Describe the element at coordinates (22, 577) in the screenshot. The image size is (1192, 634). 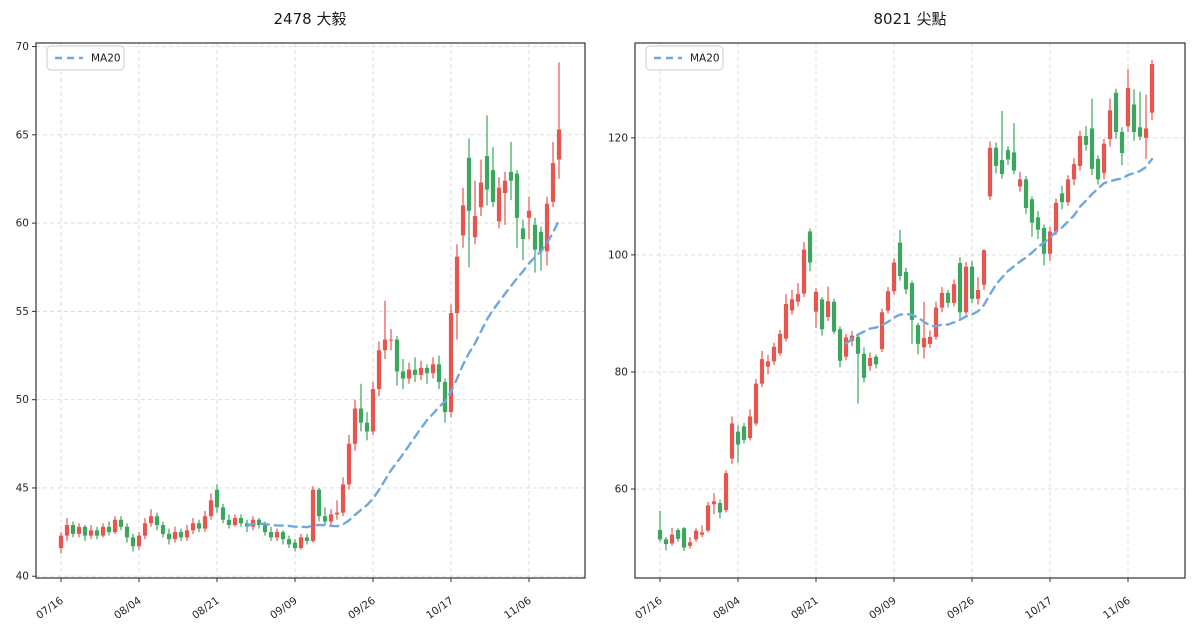
I see `y-tick-label: 40` at that location.